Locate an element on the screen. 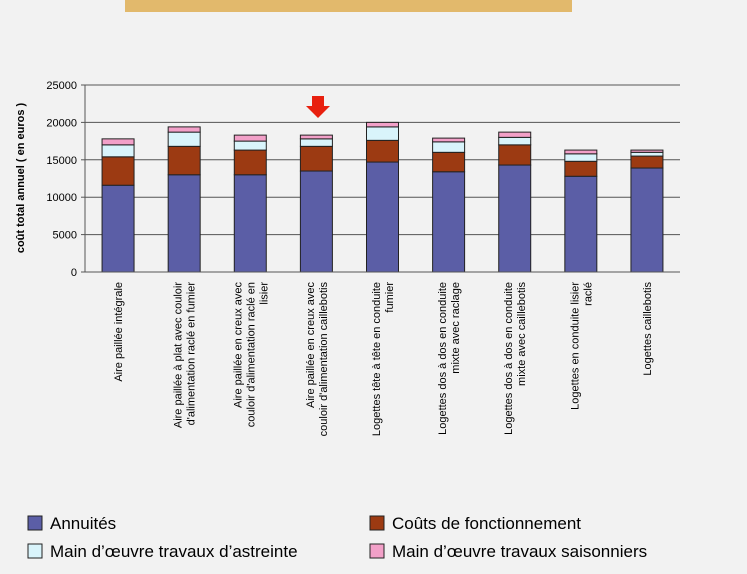 The image size is (747, 574). legend-label: Main d’œuvre travaux saisonniers is located at coordinates (519, 551).